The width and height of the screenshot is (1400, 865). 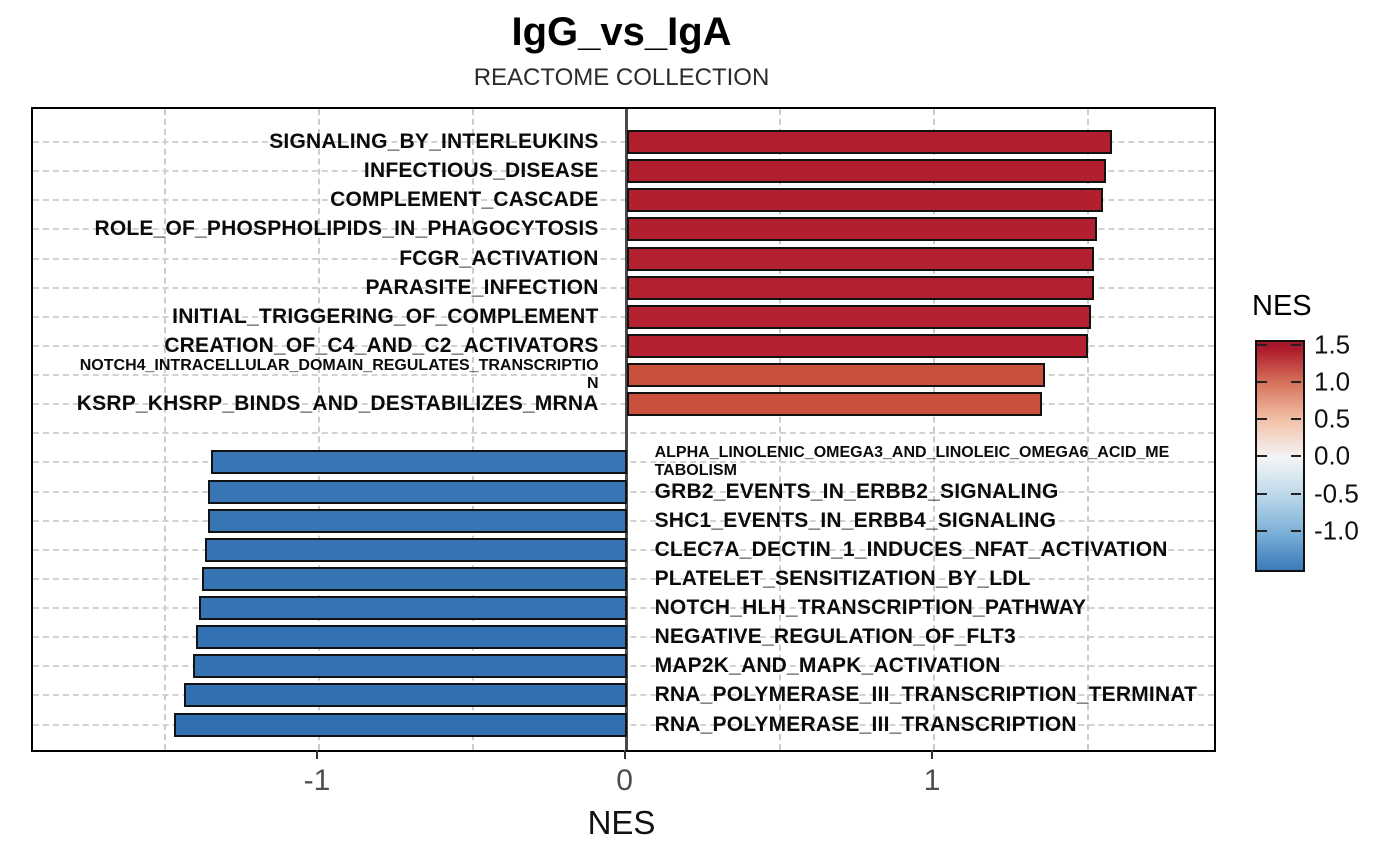 I want to click on pathway-label: NOTCH_HLH_TRANSCRIPTION_PATHWAY, so click(x=870, y=608).